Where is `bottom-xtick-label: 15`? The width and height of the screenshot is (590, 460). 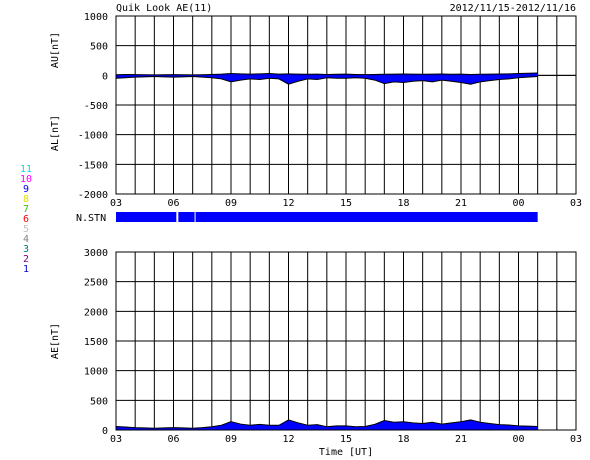
bottom-xtick-label: 15 is located at coordinates (346, 439).